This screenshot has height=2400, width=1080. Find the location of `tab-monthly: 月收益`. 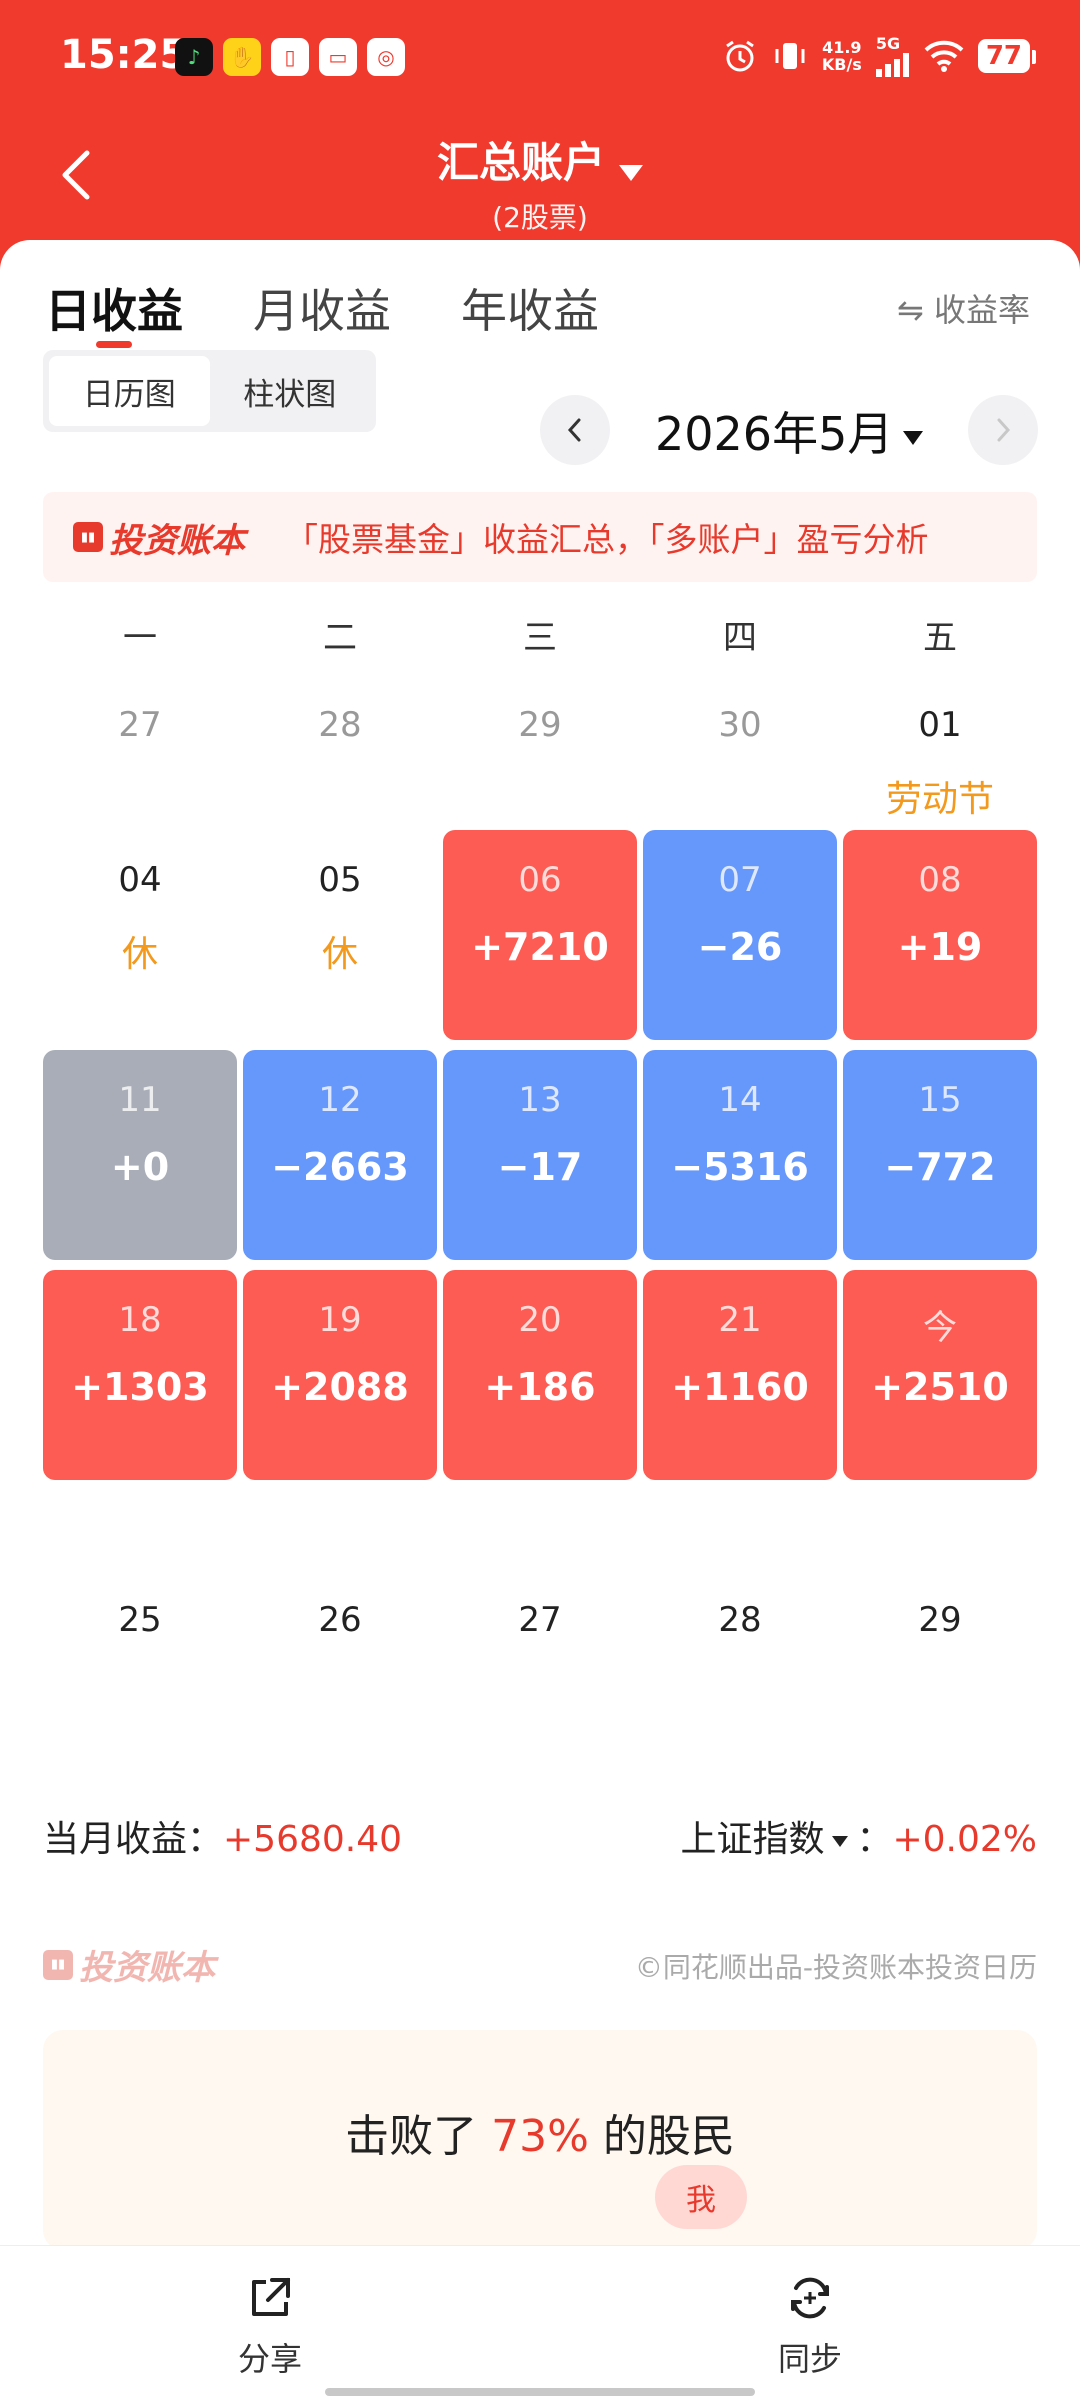

tab-monthly: 月收益 is located at coordinates (322, 311).